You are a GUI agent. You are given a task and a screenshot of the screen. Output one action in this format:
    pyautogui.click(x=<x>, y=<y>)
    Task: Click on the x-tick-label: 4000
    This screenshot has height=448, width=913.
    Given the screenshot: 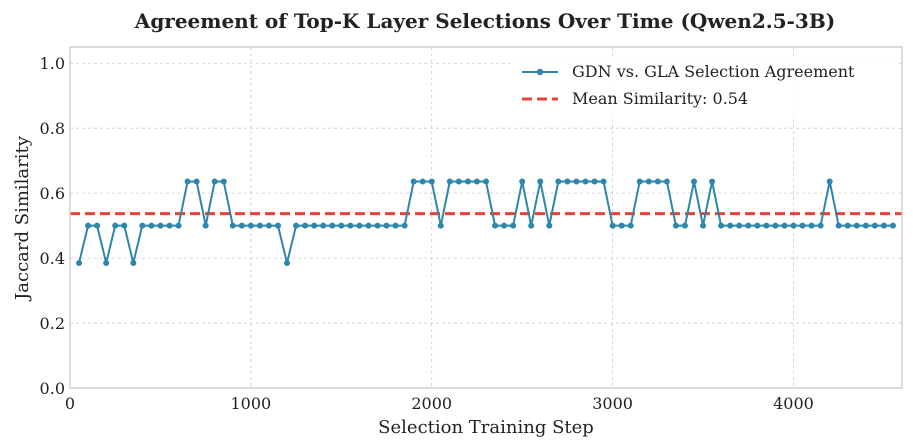 What is the action you would take?
    pyautogui.click(x=793, y=403)
    